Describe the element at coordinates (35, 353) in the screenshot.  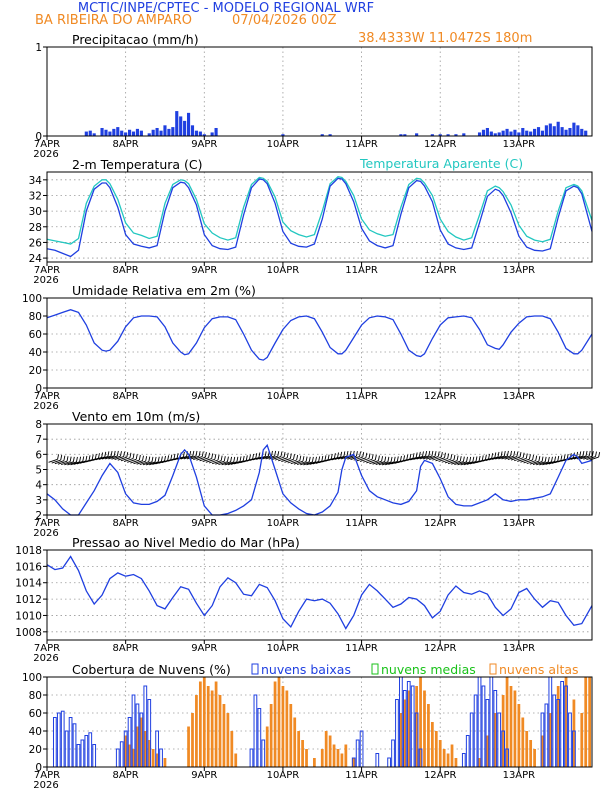
I see `rh-ytick-label: 40` at that location.